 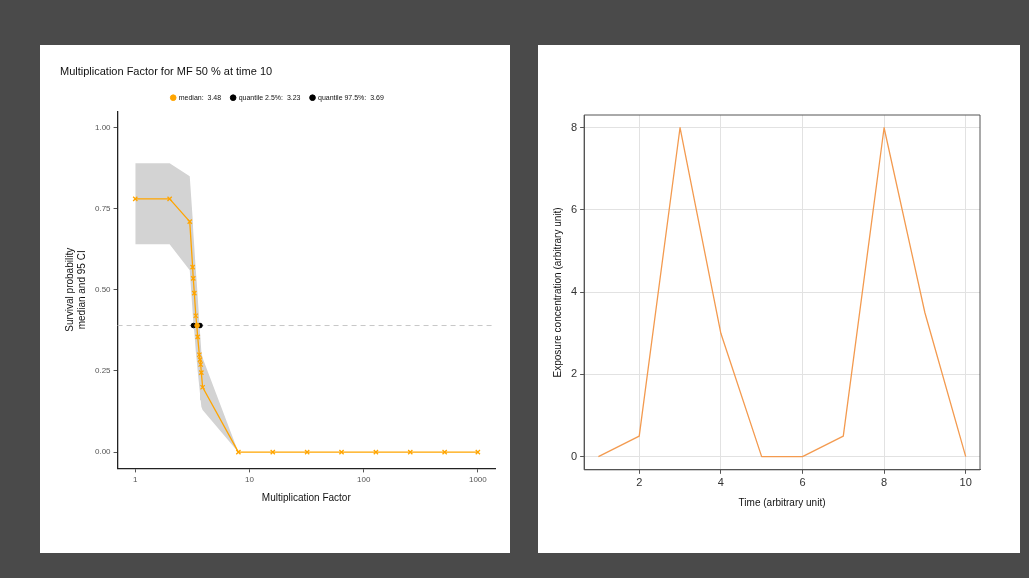 What do you see at coordinates (639, 482) in the screenshot?
I see `x-tick-label: 2` at bounding box center [639, 482].